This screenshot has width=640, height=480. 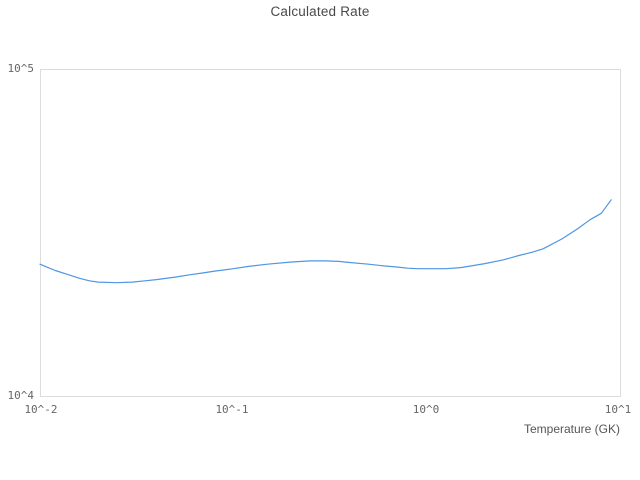 What do you see at coordinates (41, 409) in the screenshot?
I see `x-tick-label-1e-2: 10^-2` at bounding box center [41, 409].